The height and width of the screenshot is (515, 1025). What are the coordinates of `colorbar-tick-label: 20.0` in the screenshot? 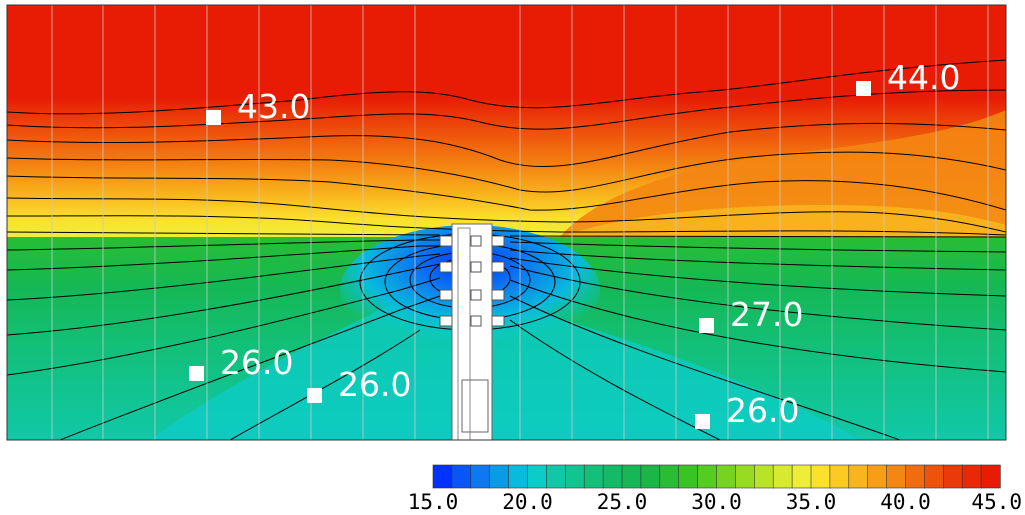 It's located at (527, 502).